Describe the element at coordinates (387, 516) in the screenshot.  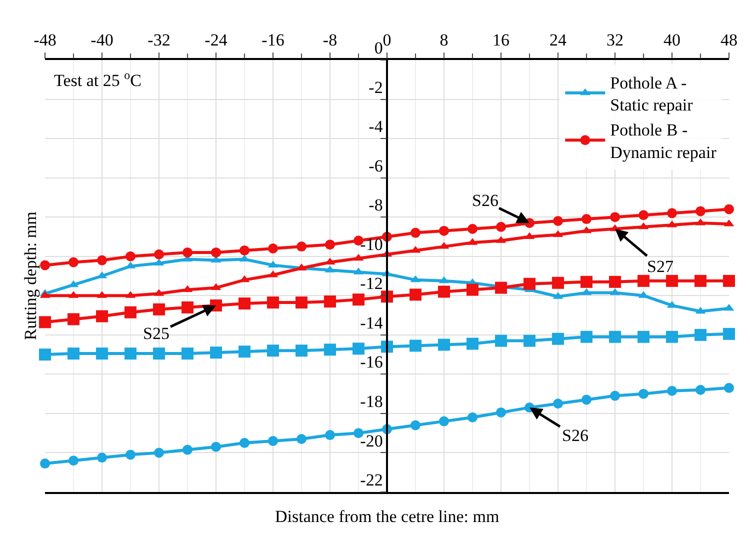
I see `x-axis-title: Distance from the cetre line: mm` at that location.